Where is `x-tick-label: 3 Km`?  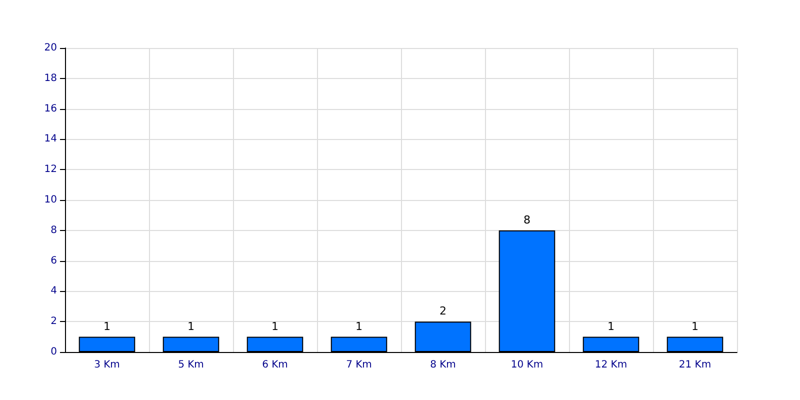 x-tick-label: 3 Km is located at coordinates (107, 365).